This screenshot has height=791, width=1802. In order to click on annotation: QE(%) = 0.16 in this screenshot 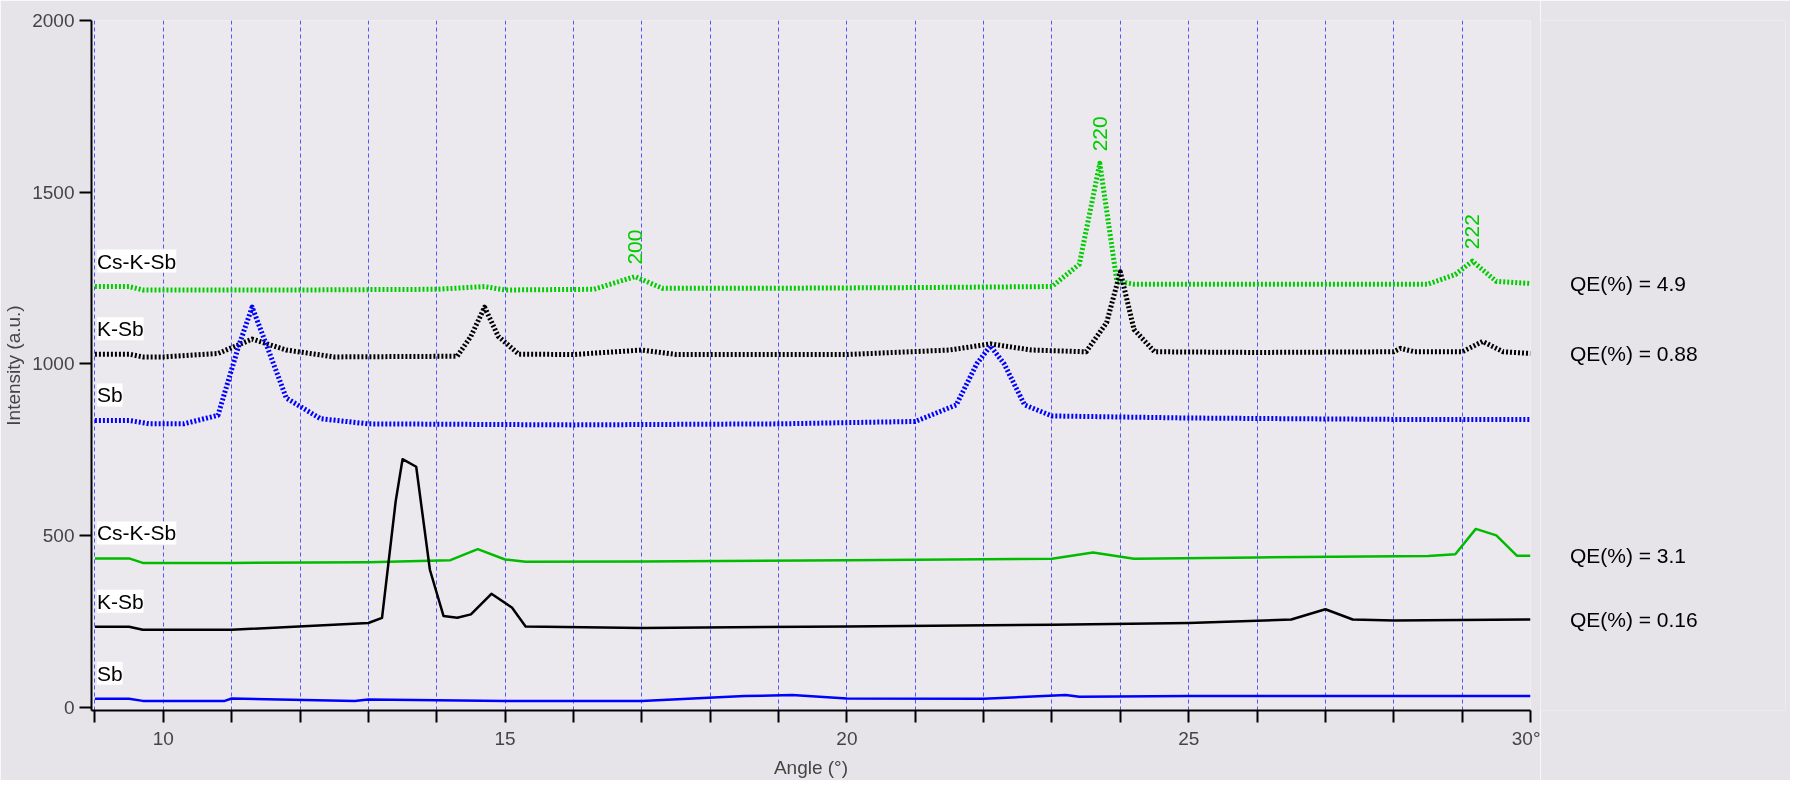, I will do `click(1633, 620)`.